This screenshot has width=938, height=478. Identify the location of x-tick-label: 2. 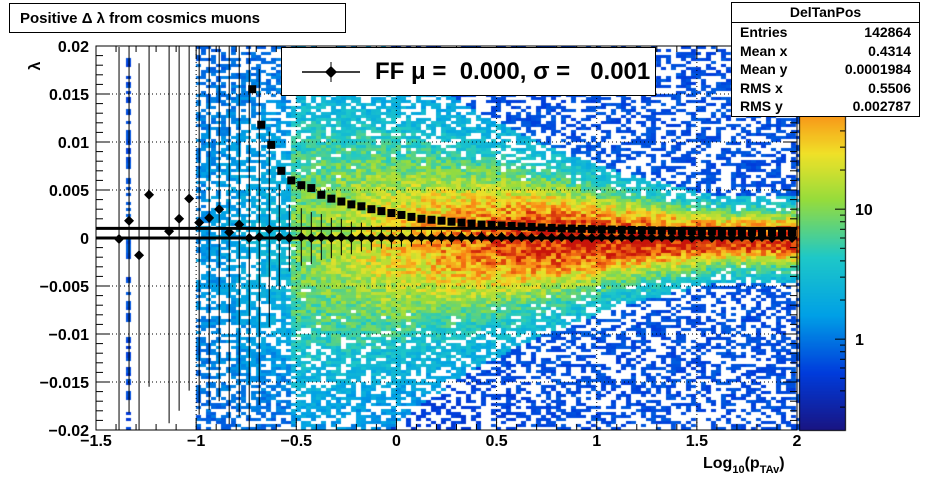
(797, 441).